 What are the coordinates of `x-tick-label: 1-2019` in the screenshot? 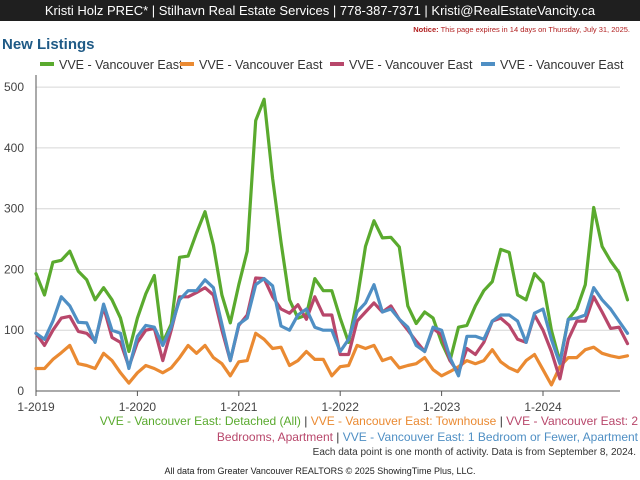 It's located at (36, 407).